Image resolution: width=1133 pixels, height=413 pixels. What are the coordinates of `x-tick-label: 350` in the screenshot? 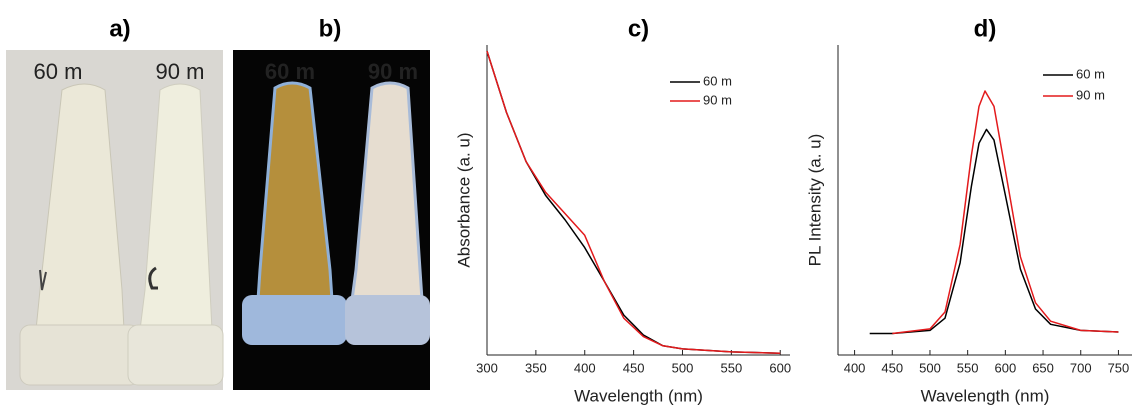 It's located at (536, 367).